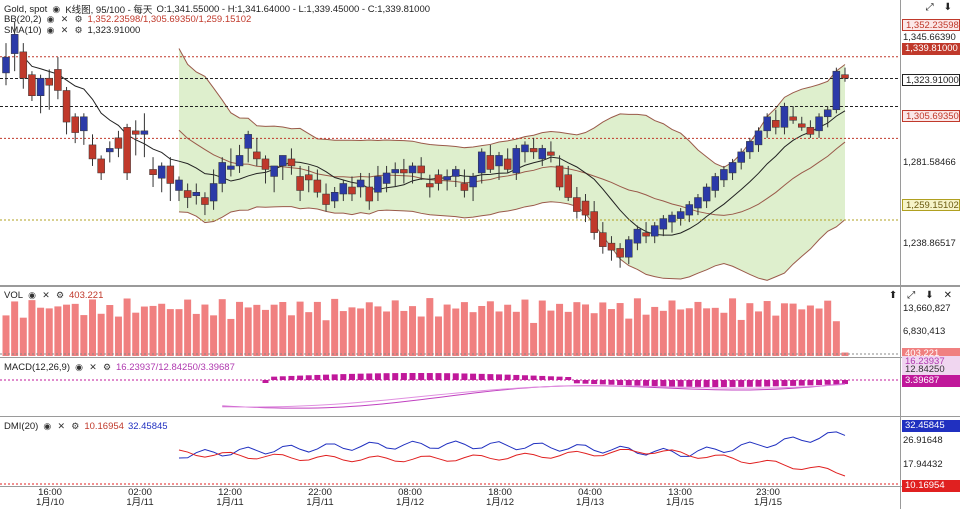 This screenshot has width=960, height=509. Describe the element at coordinates (939, 7) in the screenshot. I see `main-pane-tools: ⤢ ⬇` at that location.